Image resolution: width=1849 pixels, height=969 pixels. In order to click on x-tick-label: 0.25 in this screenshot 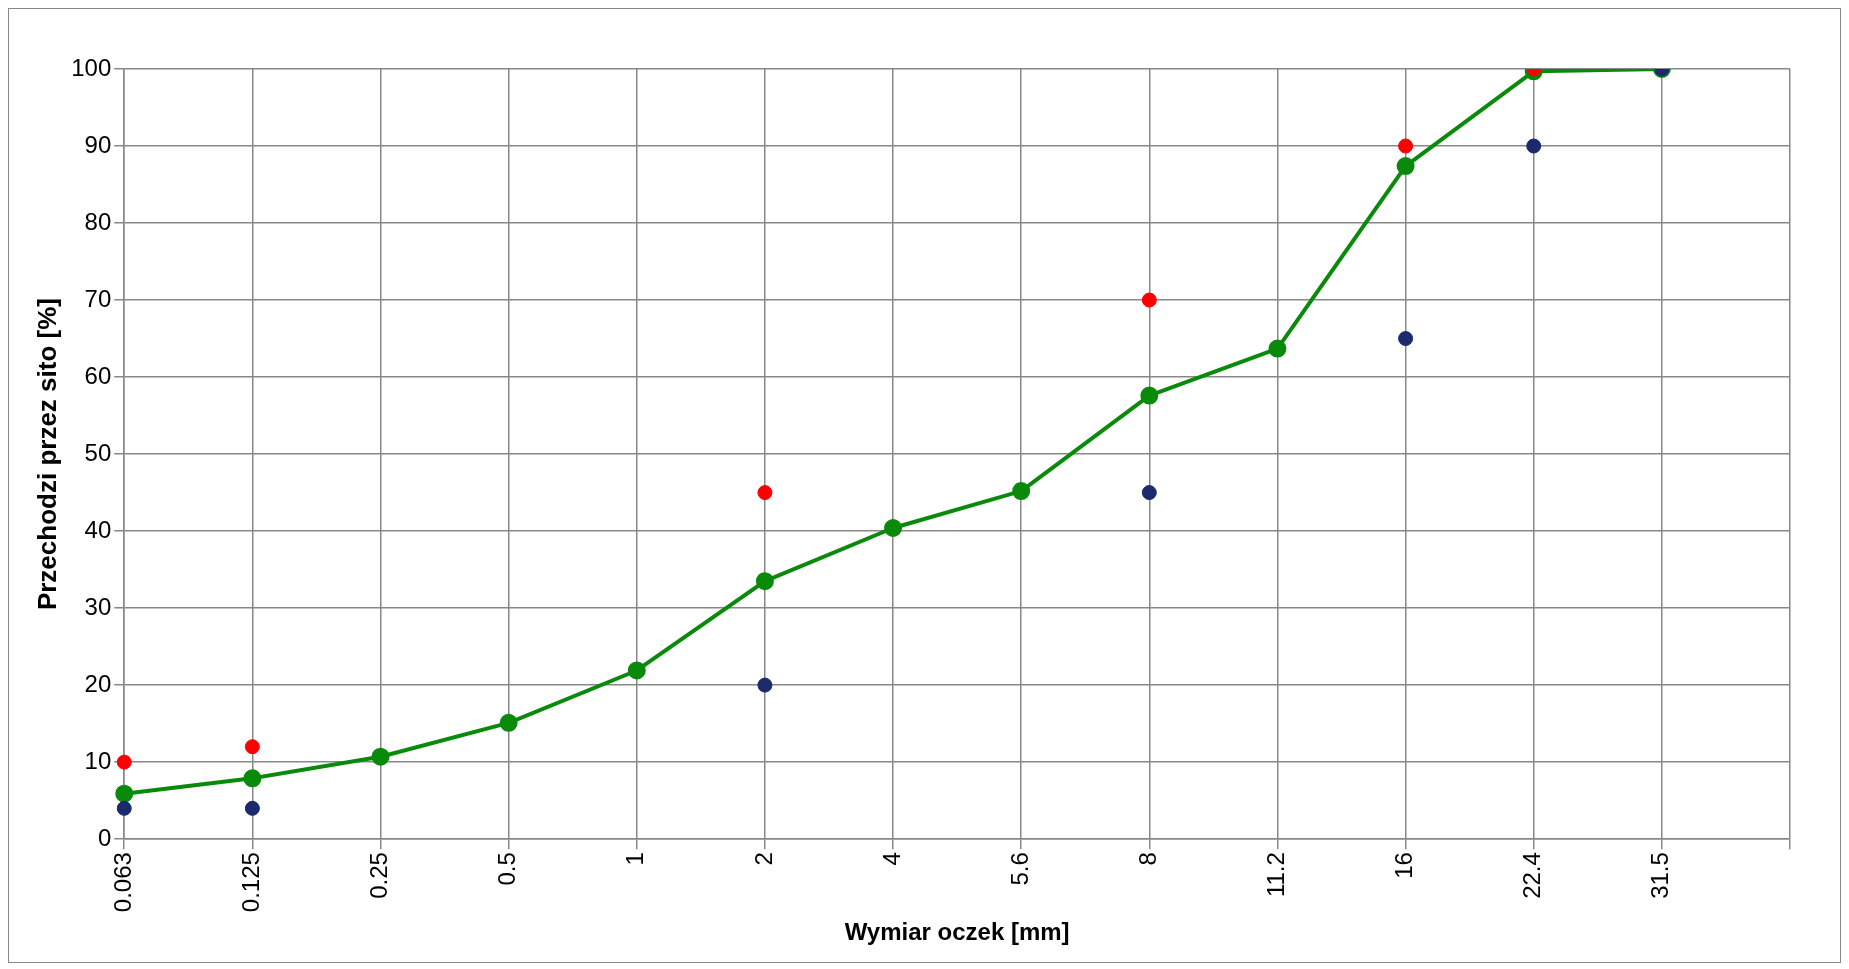, I will do `click(379, 875)`.